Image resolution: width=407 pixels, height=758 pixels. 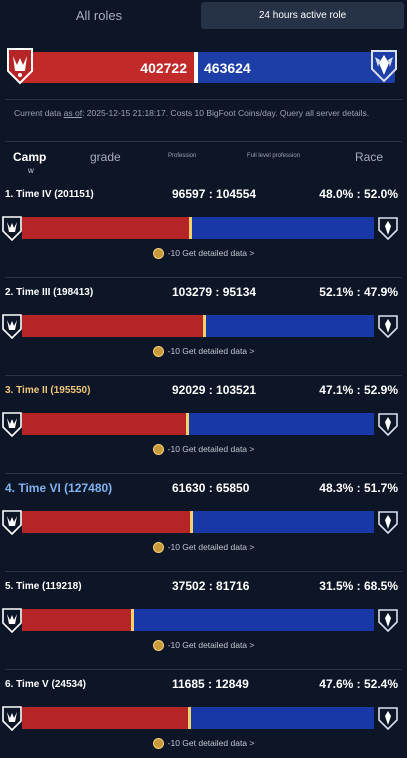 What do you see at coordinates (73, 113) in the screenshot?
I see `as-of-link: as of` at bounding box center [73, 113].